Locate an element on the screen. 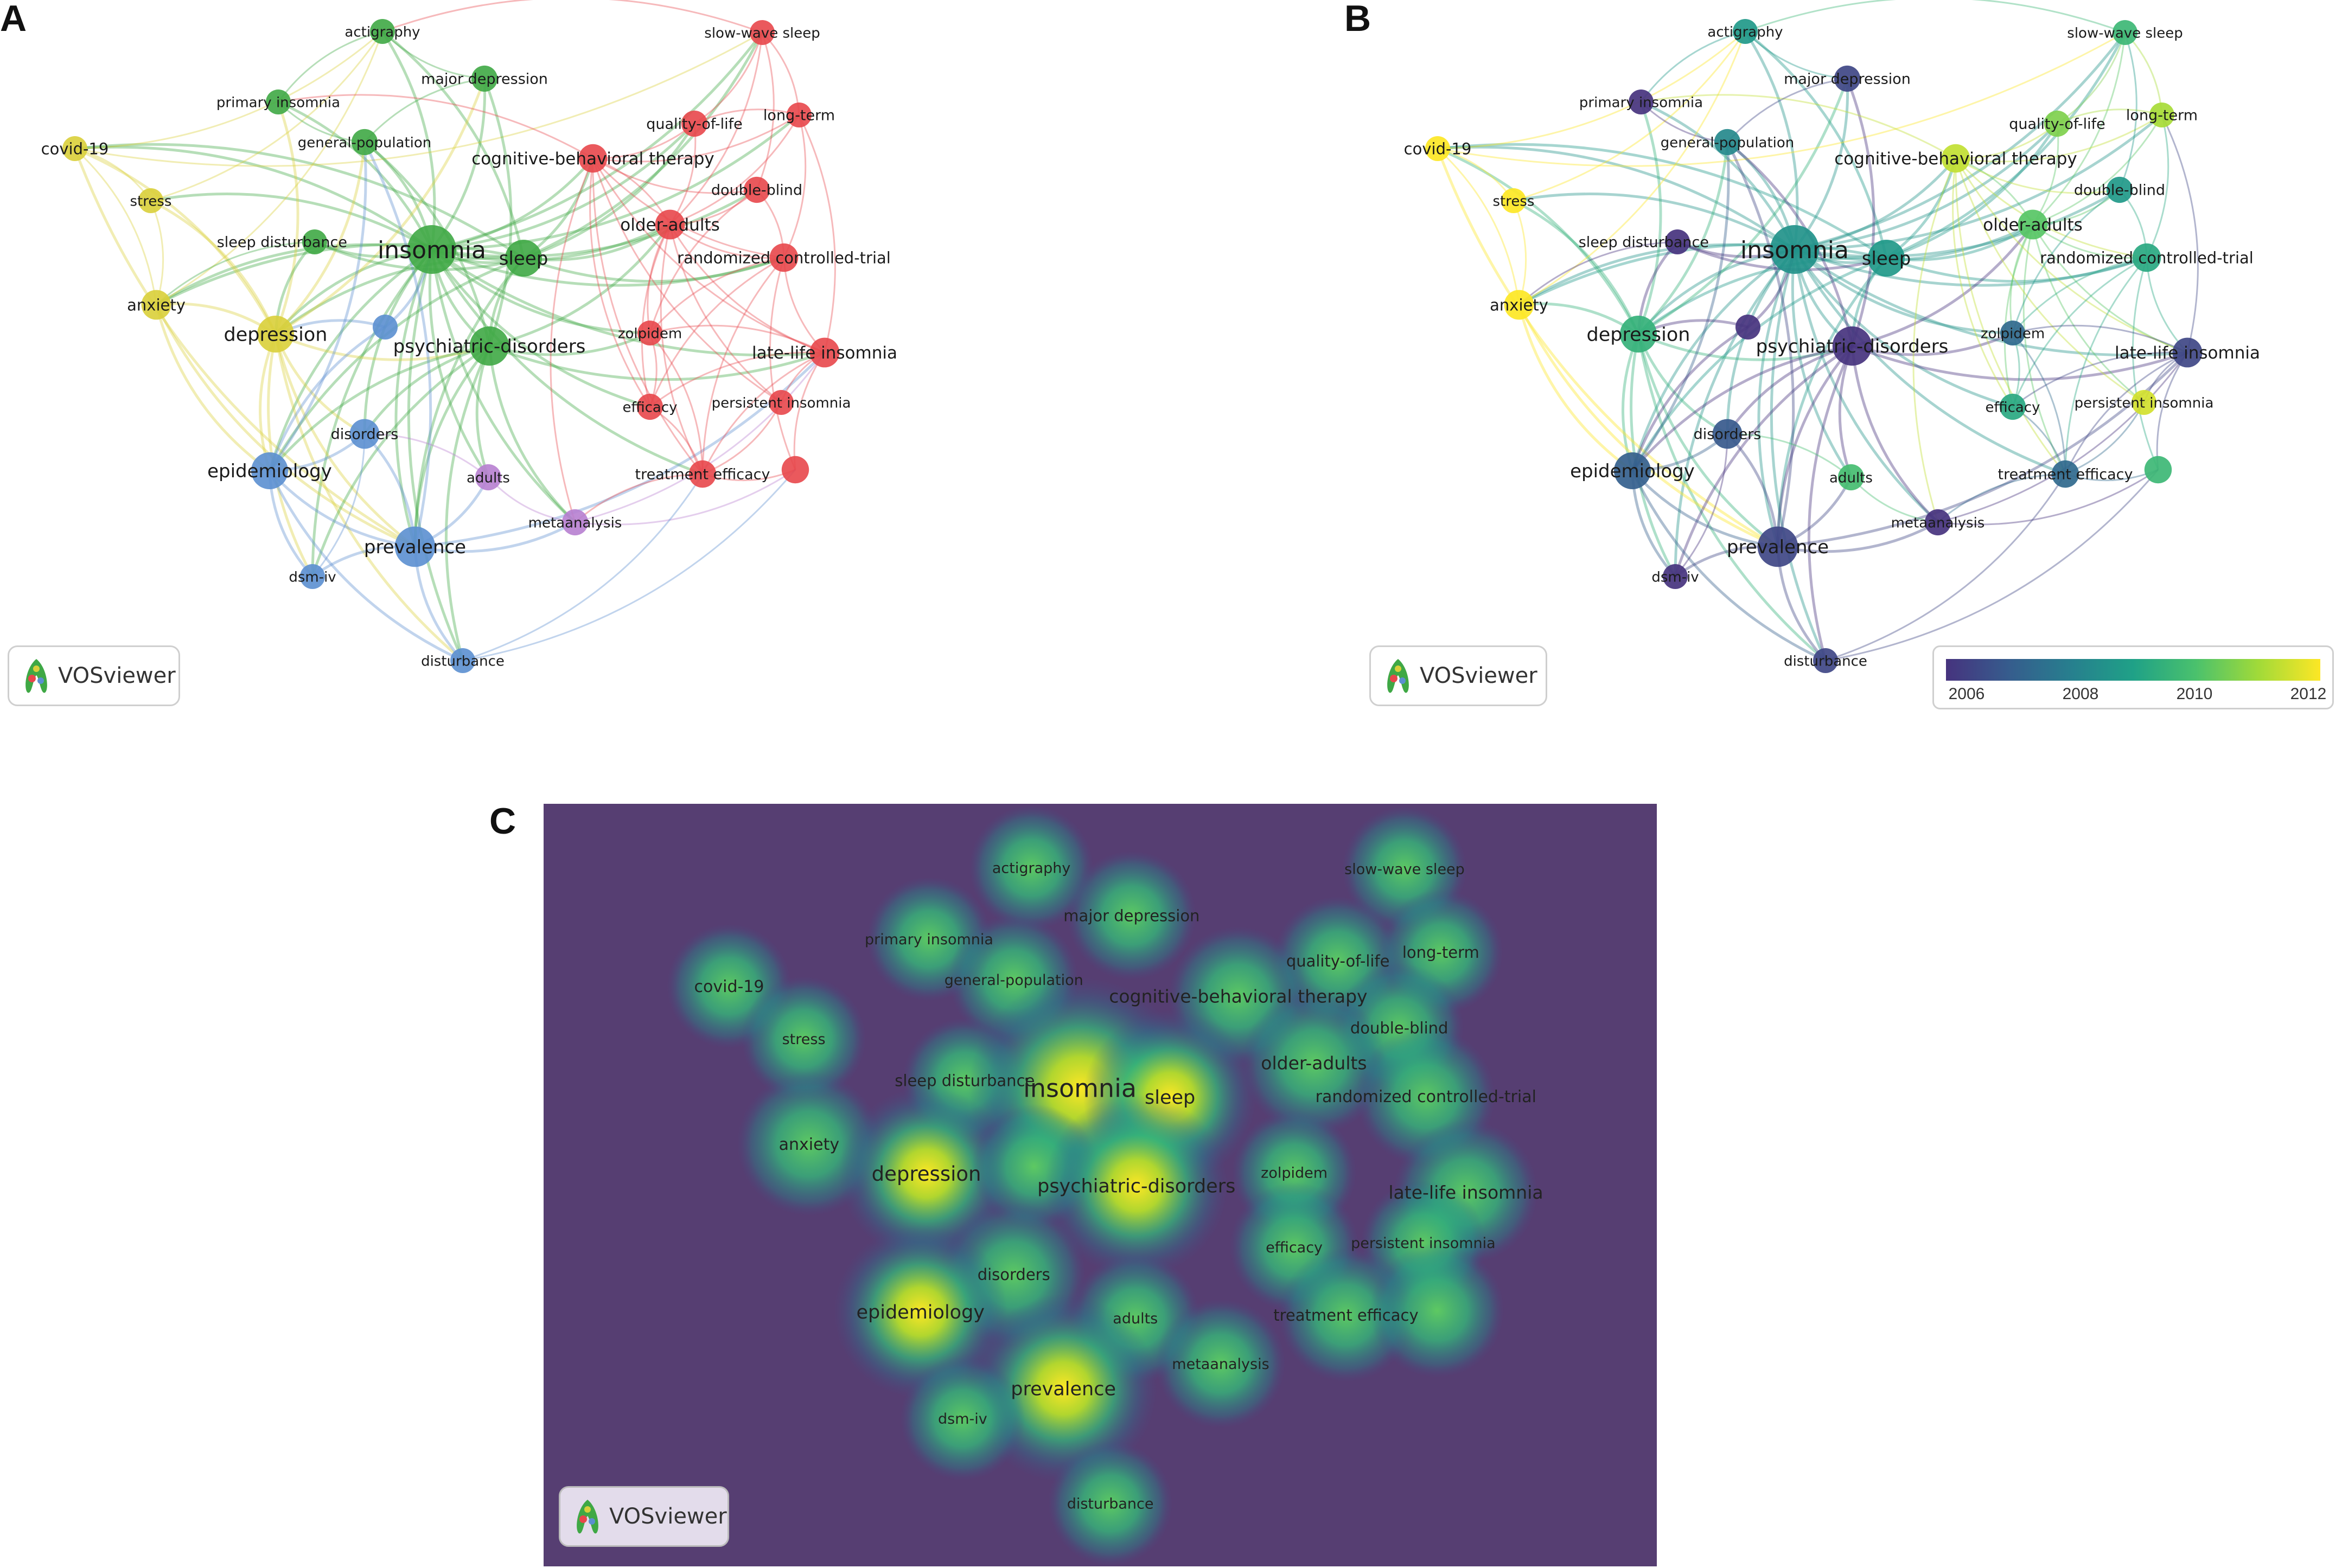 The image size is (2342, 1568). node-label-metaanalysis: metaanalysis is located at coordinates (575, 523).